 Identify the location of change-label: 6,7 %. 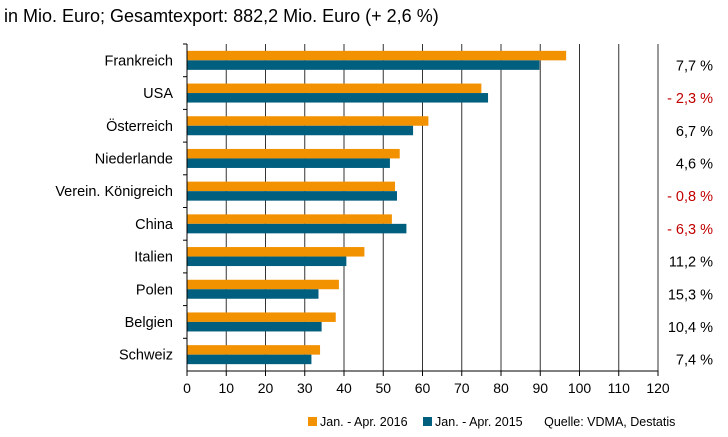
(694, 132).